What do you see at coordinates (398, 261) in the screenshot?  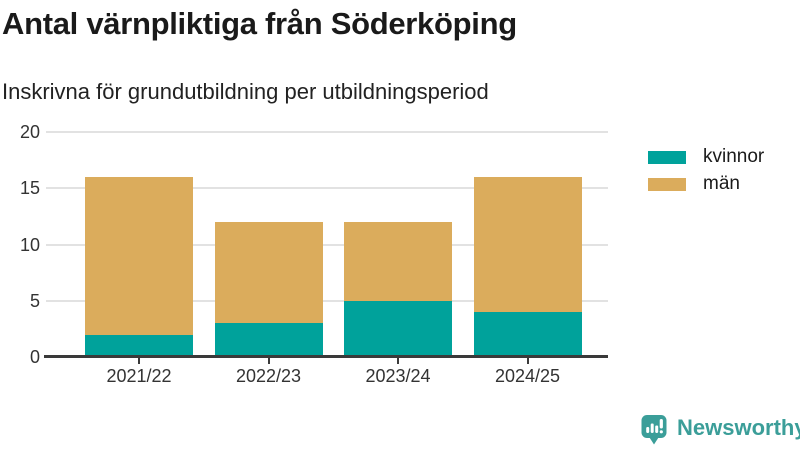 I see `bar-segment-män-2023/24` at bounding box center [398, 261].